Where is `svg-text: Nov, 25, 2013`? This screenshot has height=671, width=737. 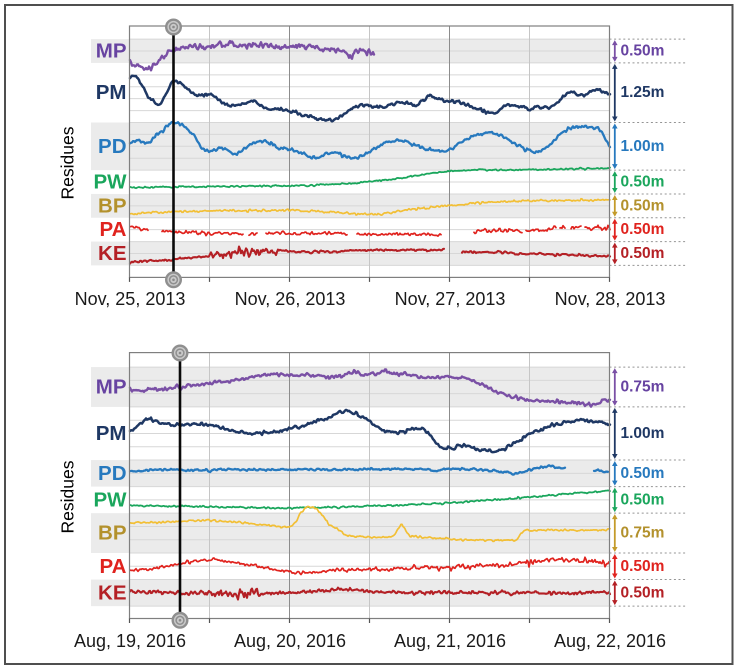 svg-text: Nov, 25, 2013 is located at coordinates (130, 299).